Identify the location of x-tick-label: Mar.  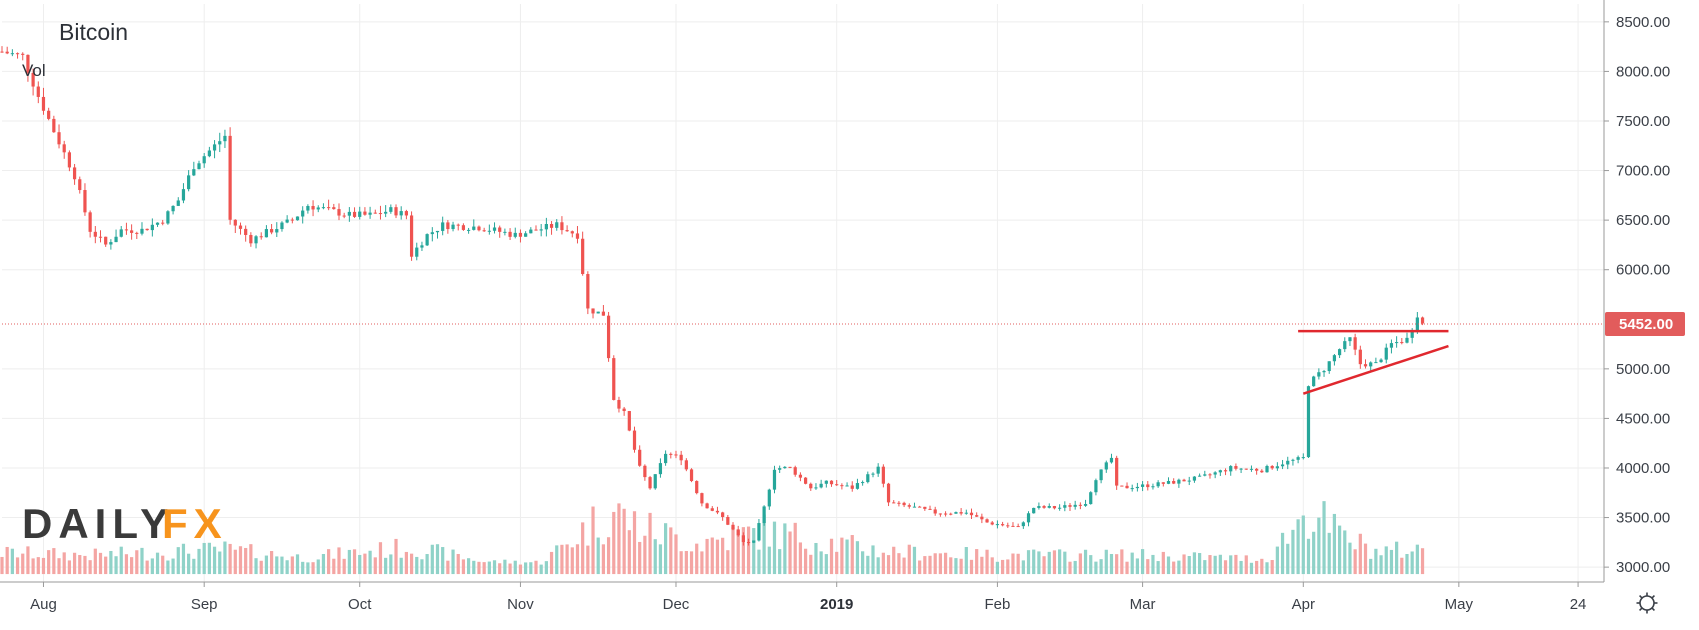
(1143, 604).